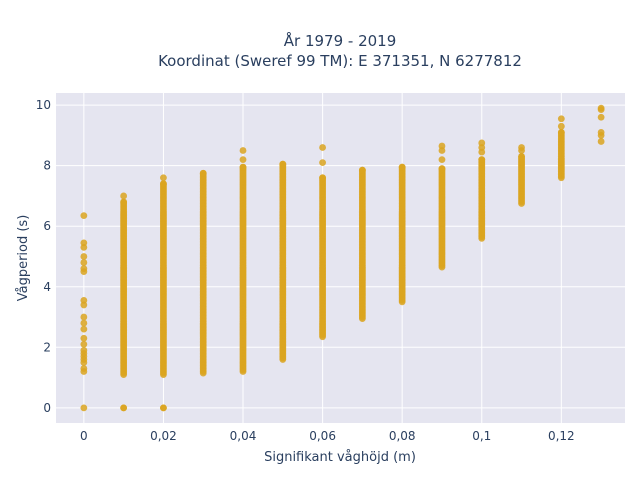 This screenshot has height=484, width=640. Describe the element at coordinates (243, 436) in the screenshot. I see `x-tick-label: 0,04` at that location.